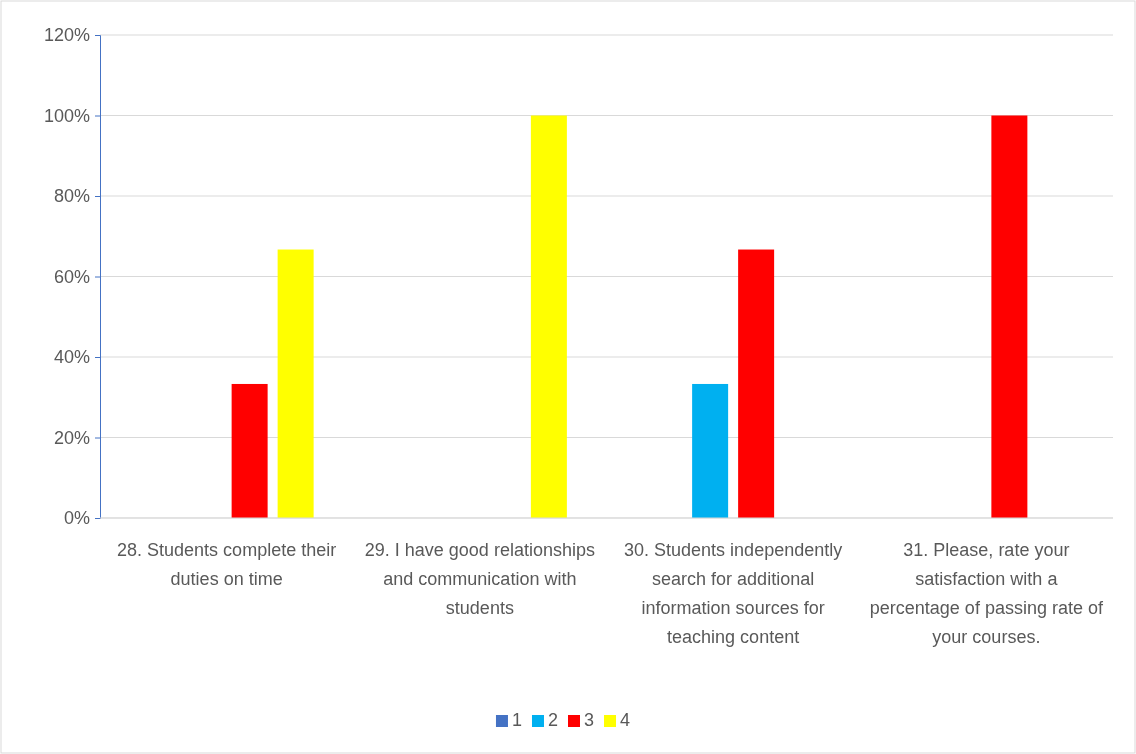  I want to click on legend-label: 4, so click(625, 720).